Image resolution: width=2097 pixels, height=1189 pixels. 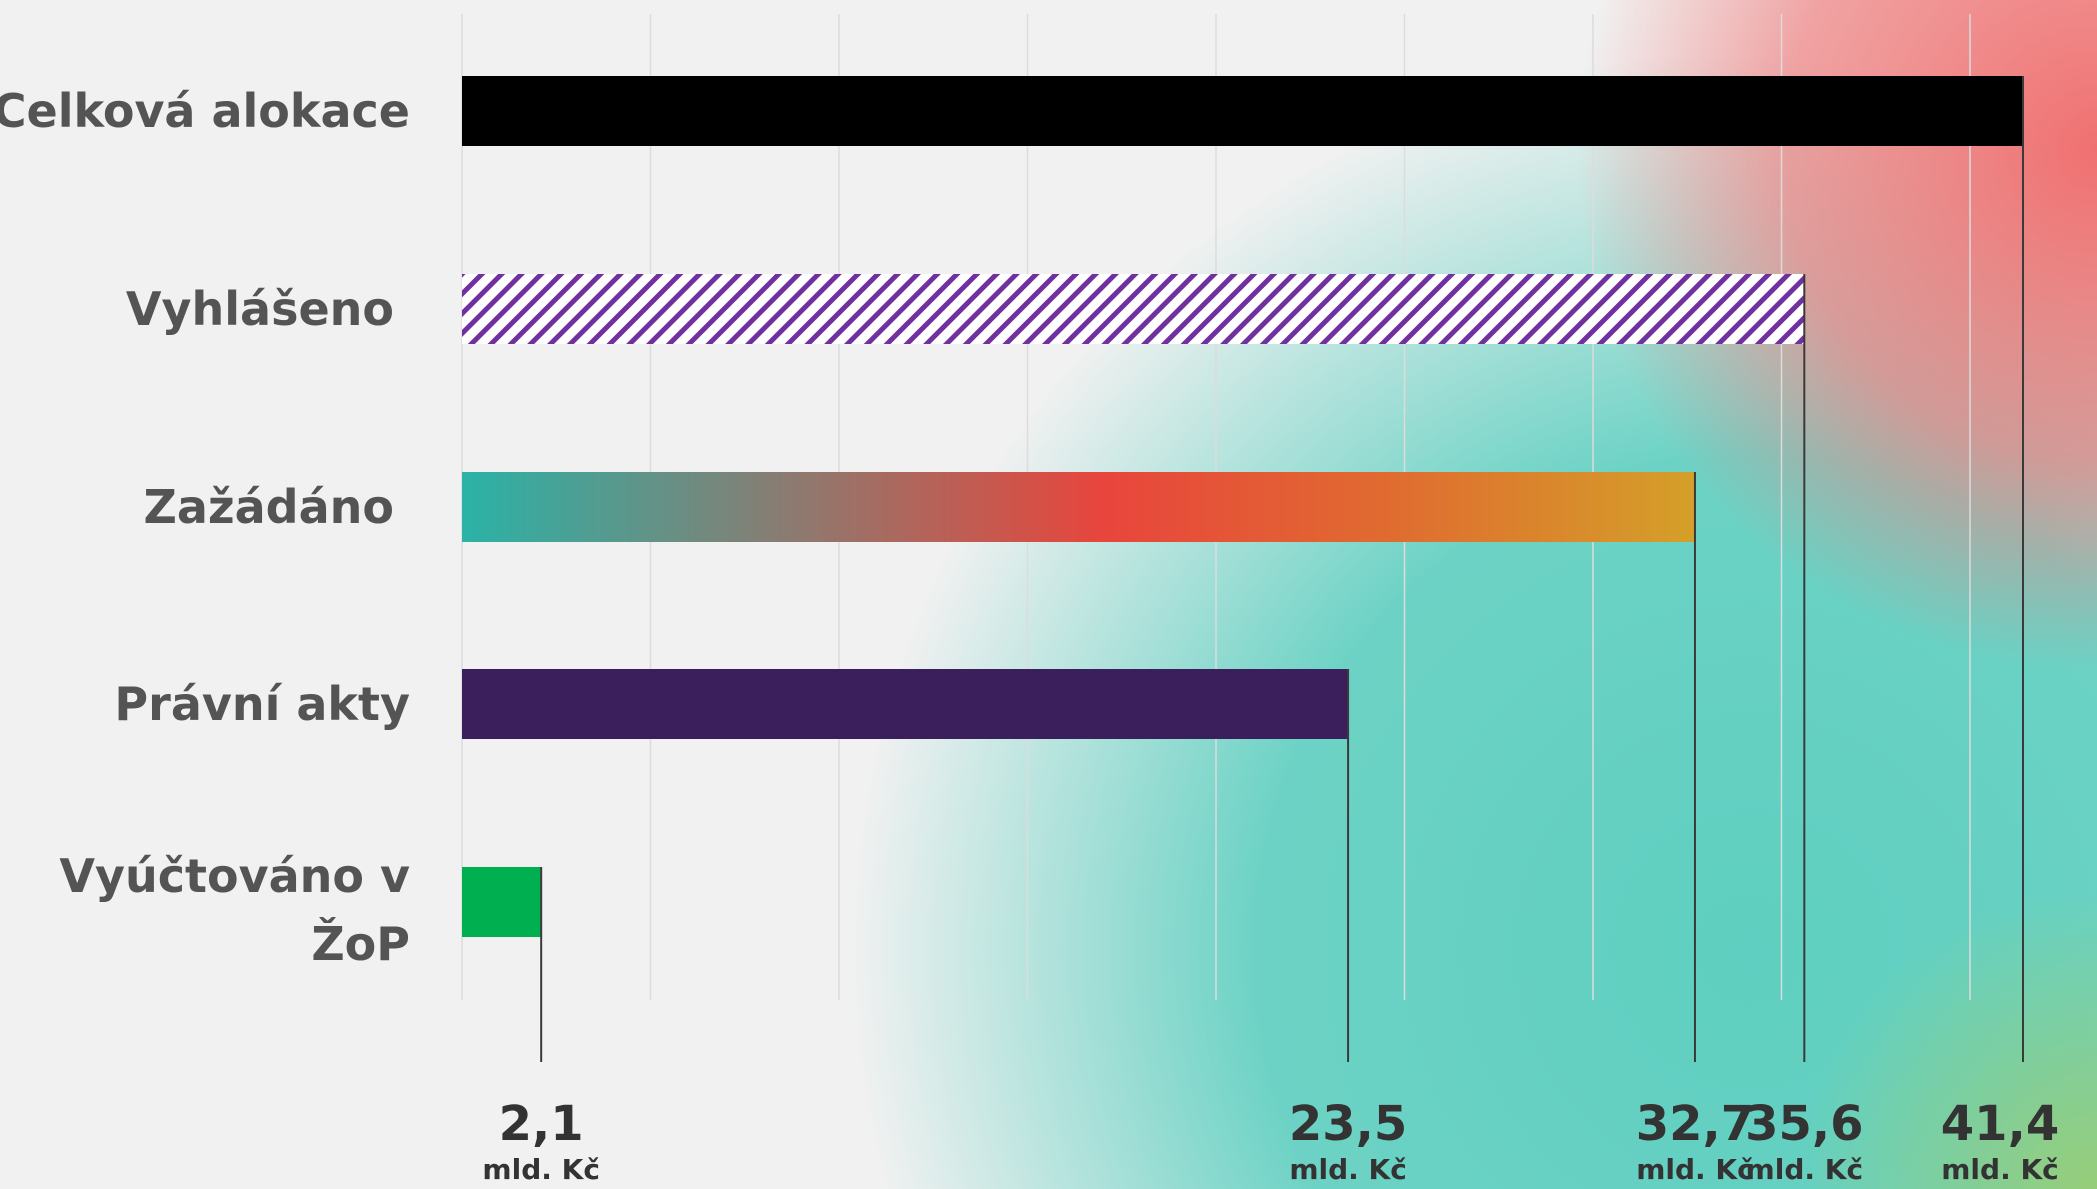 What do you see at coordinates (262, 704) in the screenshot?
I see `category-label: Právní akty` at bounding box center [262, 704].